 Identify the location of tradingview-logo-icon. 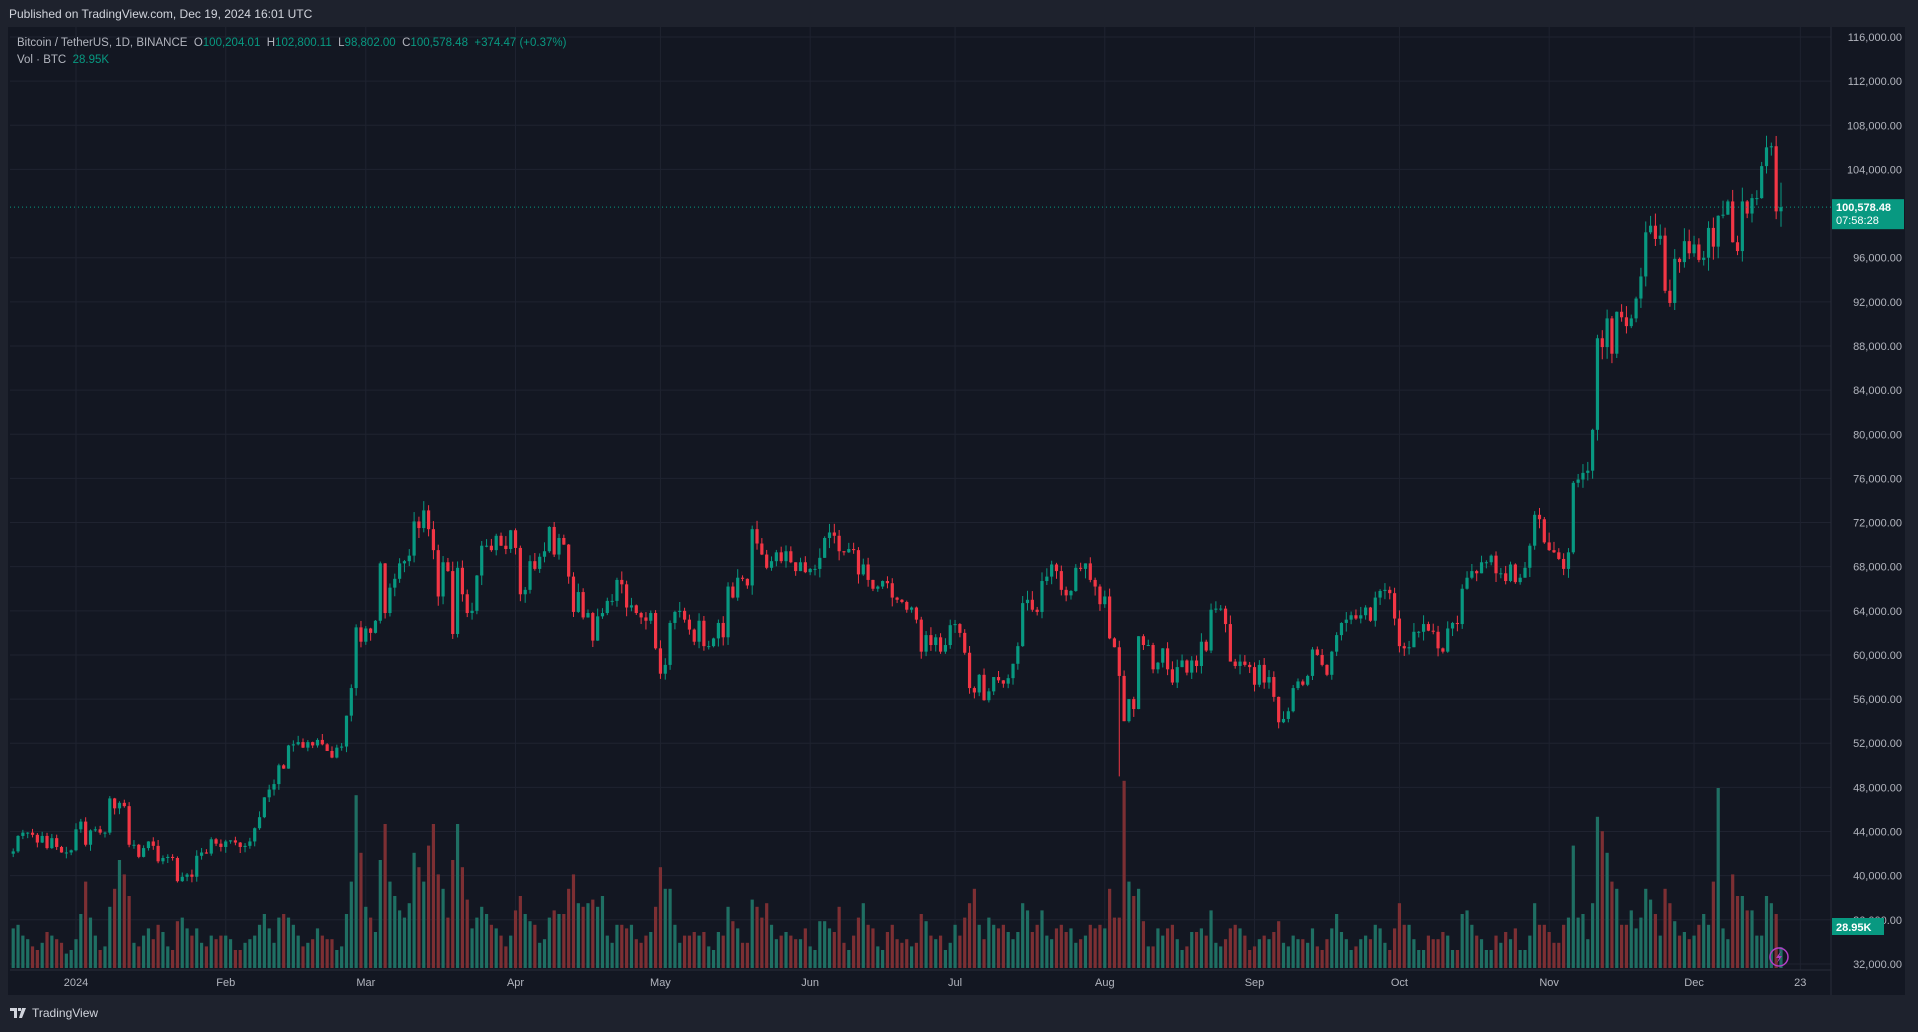
(18, 1013).